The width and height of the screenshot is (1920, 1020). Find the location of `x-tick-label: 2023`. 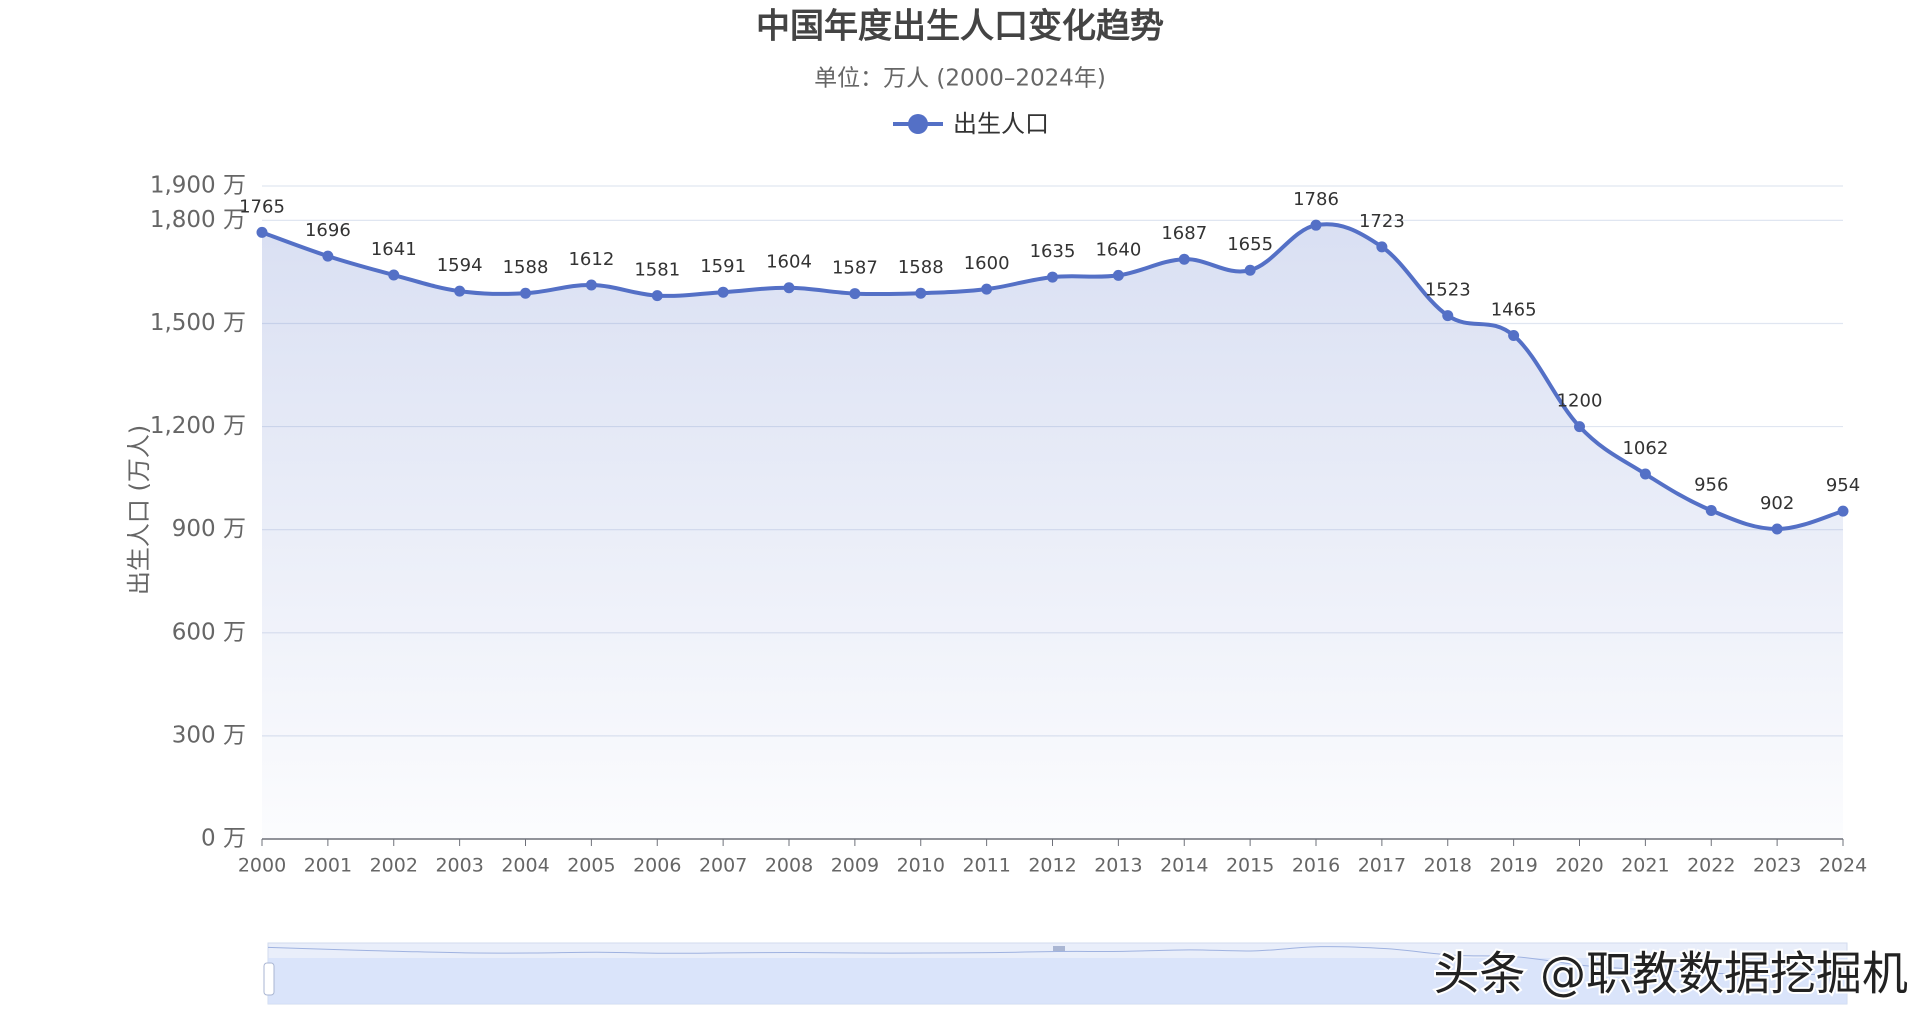

x-tick-label: 2023 is located at coordinates (1777, 866).